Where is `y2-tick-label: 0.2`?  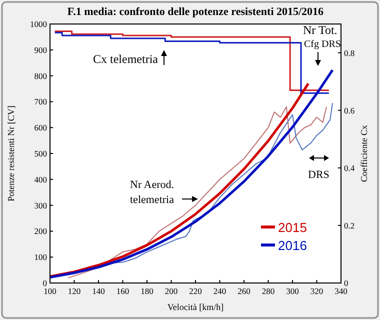
y2-tick-label: 0.2 is located at coordinates (349, 225).